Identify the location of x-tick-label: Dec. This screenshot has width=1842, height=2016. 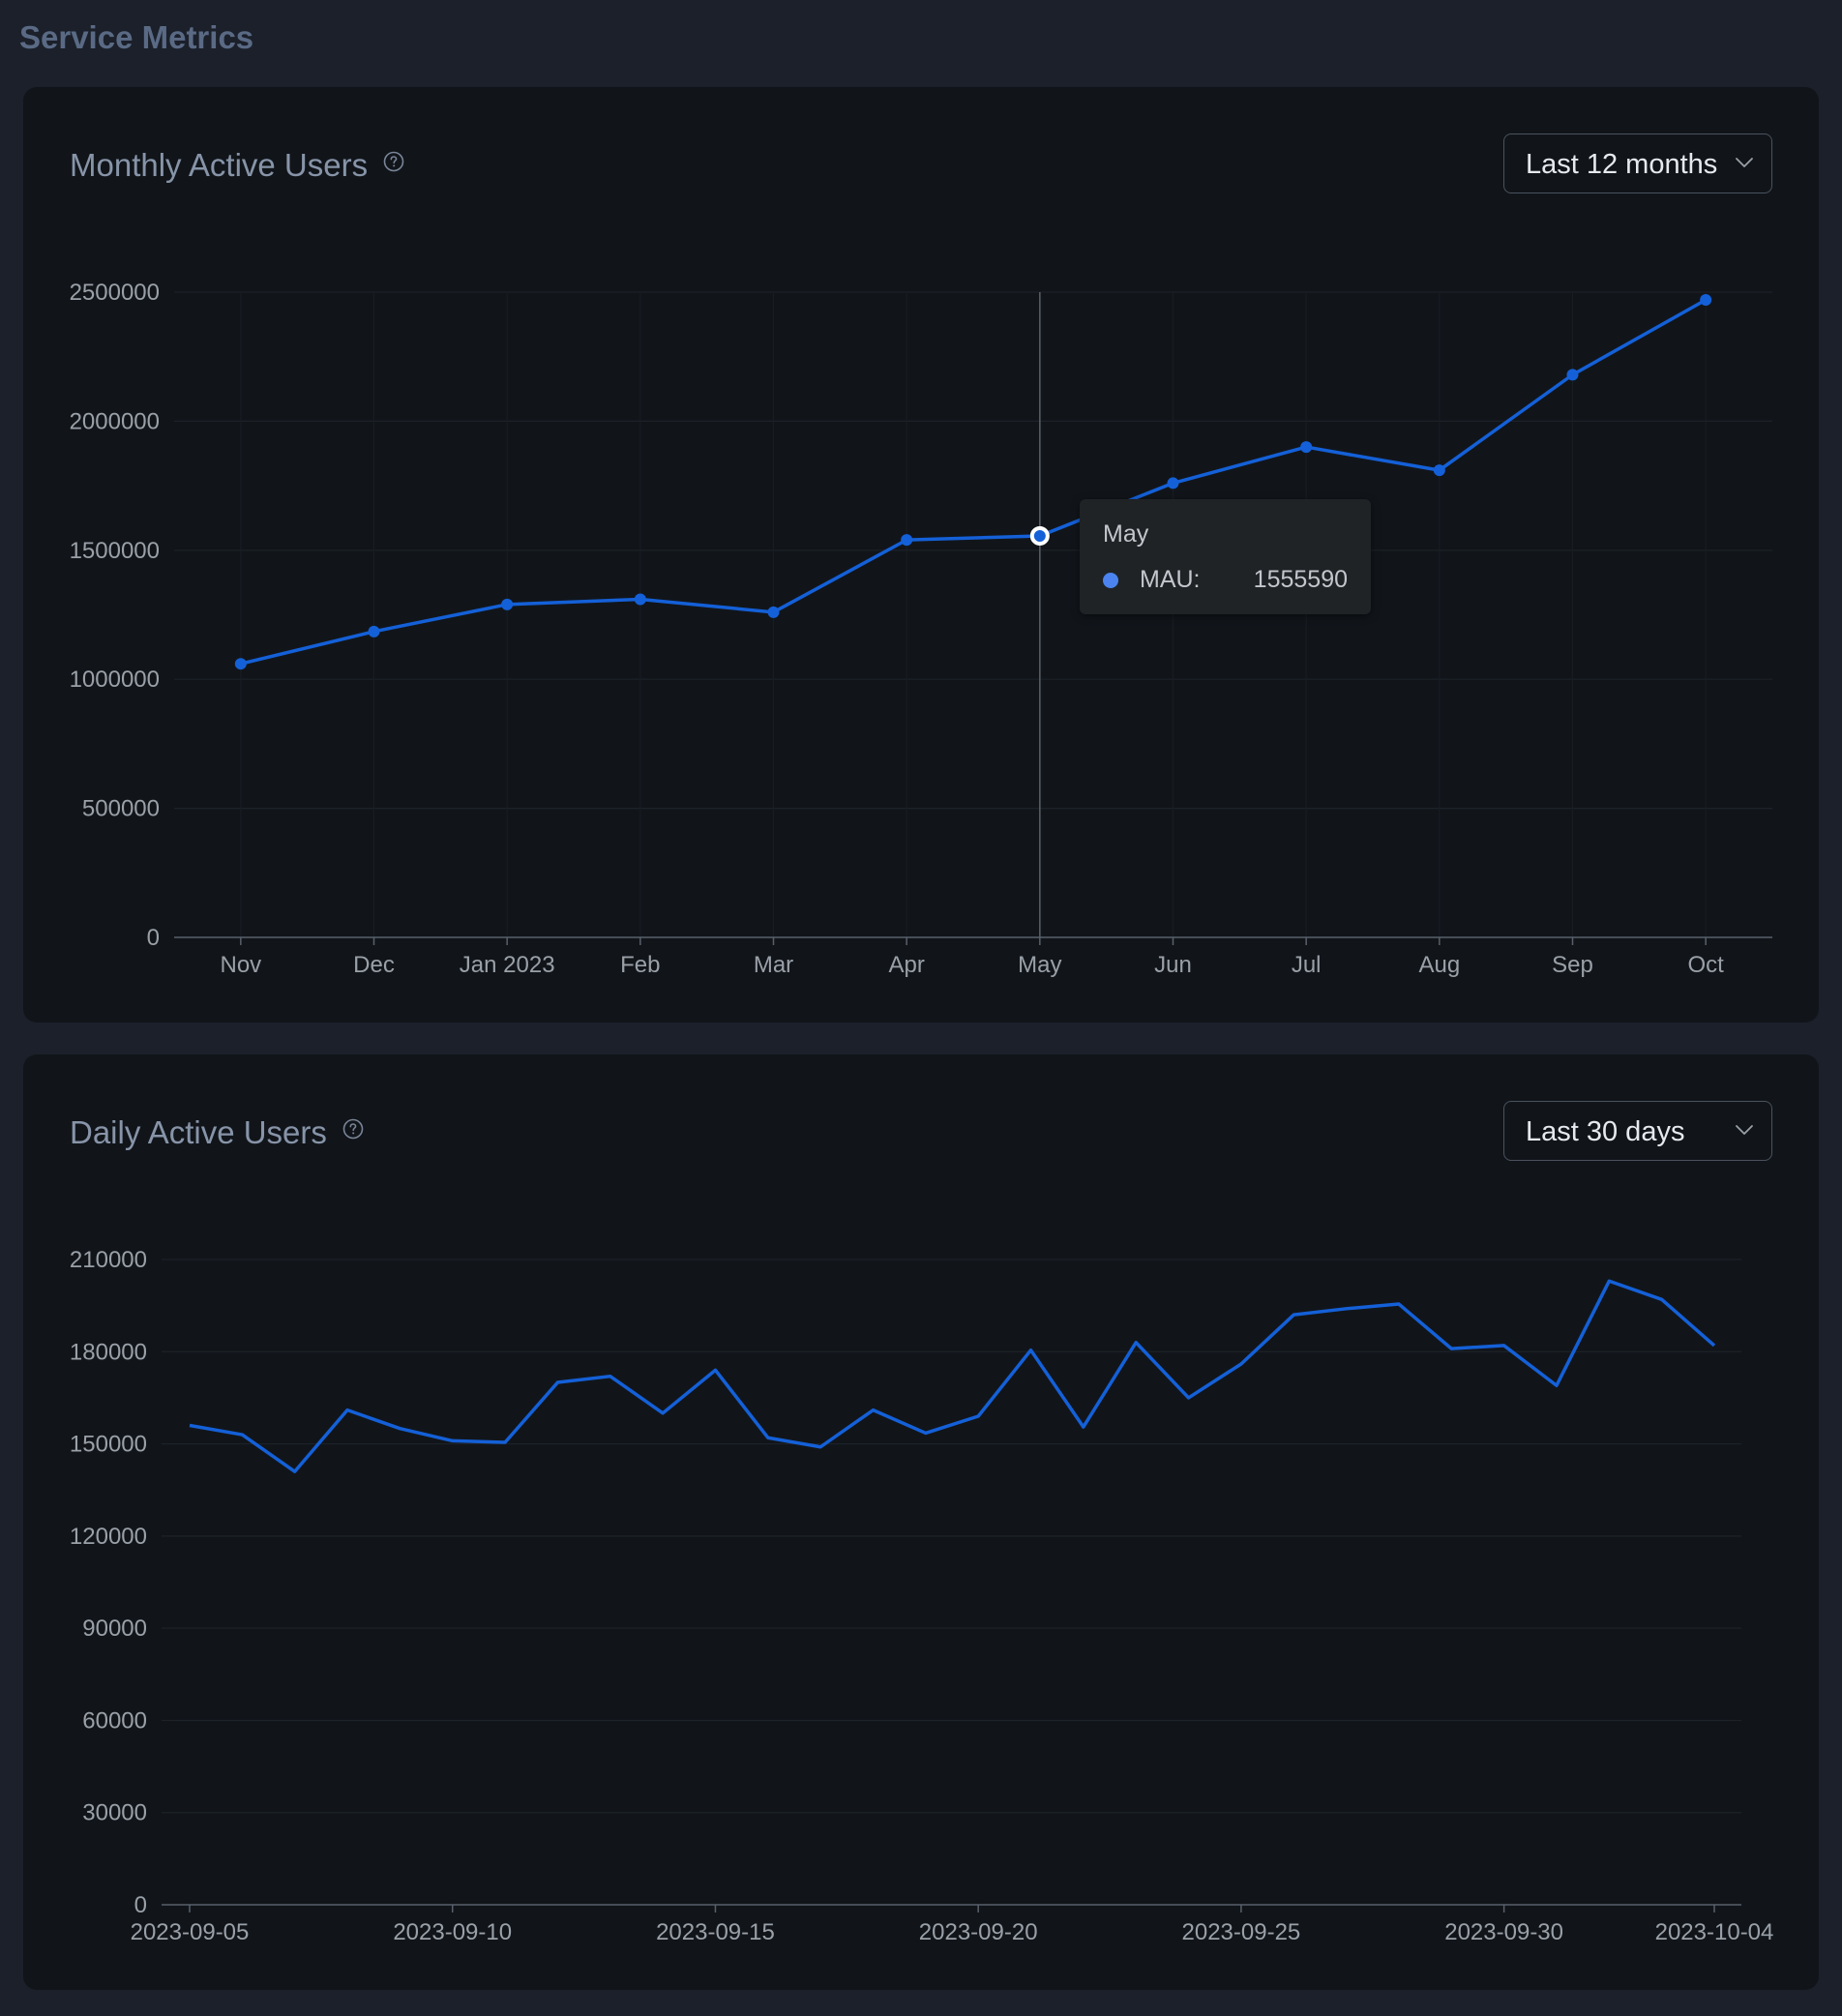
(374, 965).